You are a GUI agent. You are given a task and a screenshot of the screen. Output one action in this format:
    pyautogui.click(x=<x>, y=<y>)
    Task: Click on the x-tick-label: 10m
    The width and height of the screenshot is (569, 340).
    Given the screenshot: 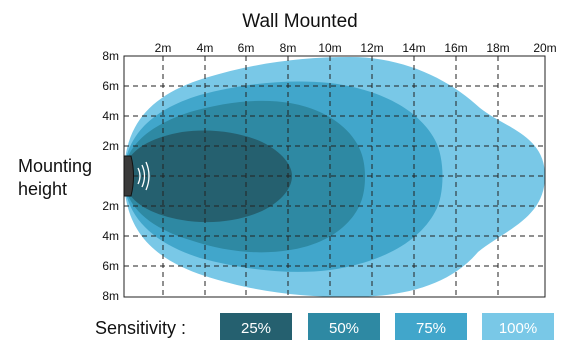 What is the action you would take?
    pyautogui.click(x=329, y=48)
    